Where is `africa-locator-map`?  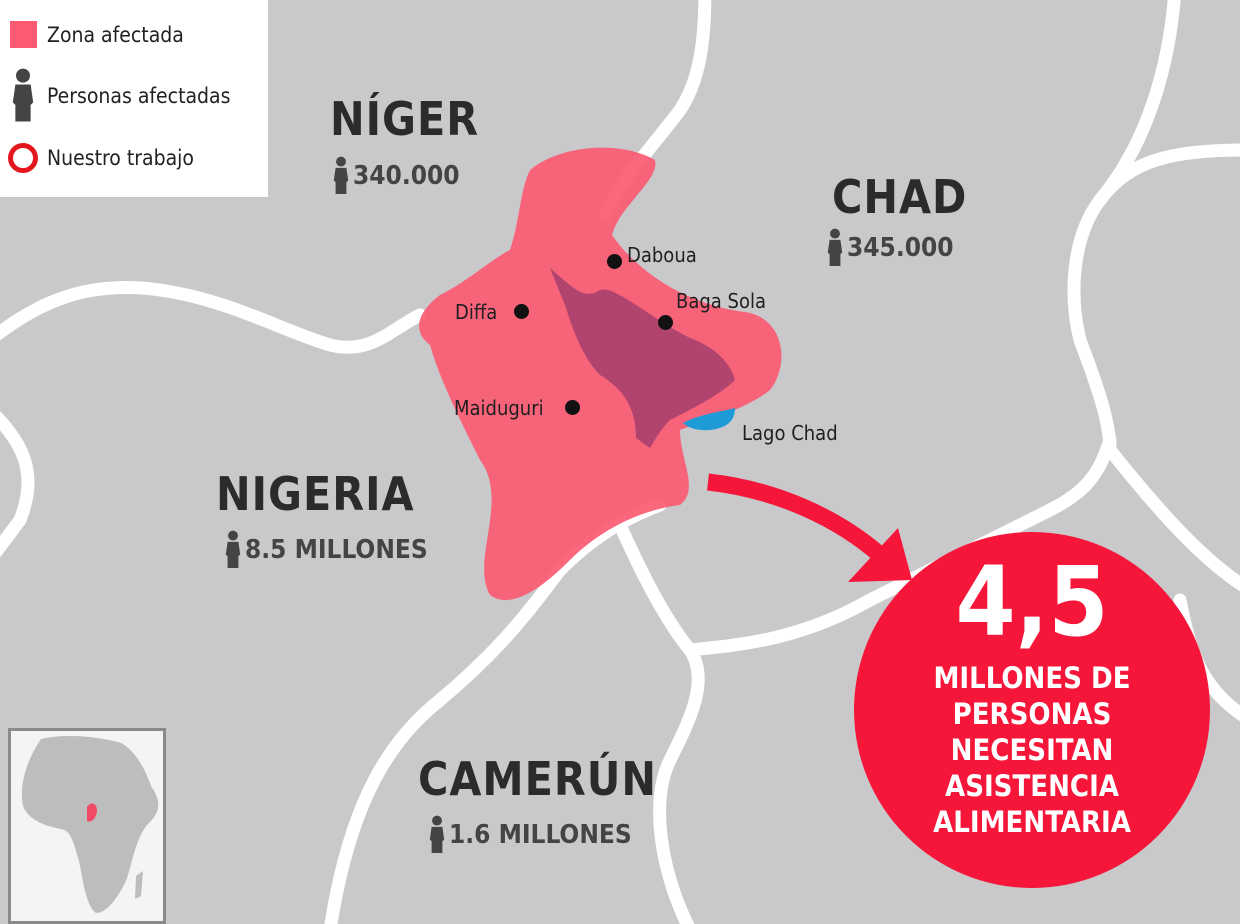
africa-locator-map is located at coordinates (87, 826).